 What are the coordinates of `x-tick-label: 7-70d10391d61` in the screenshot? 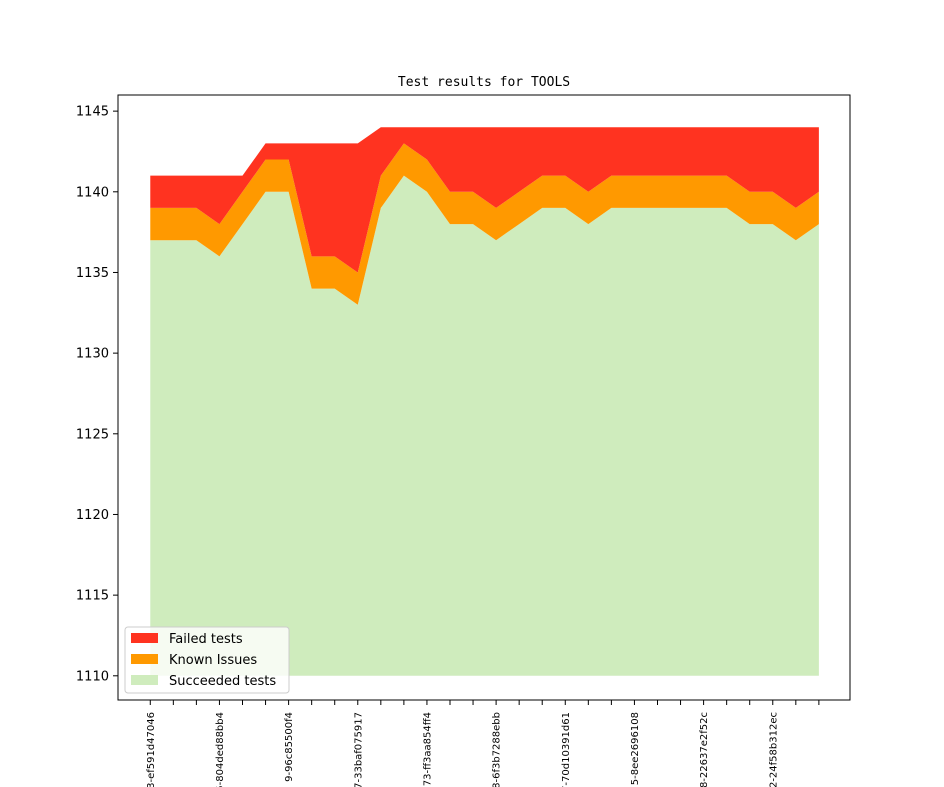 It's located at (566, 749).